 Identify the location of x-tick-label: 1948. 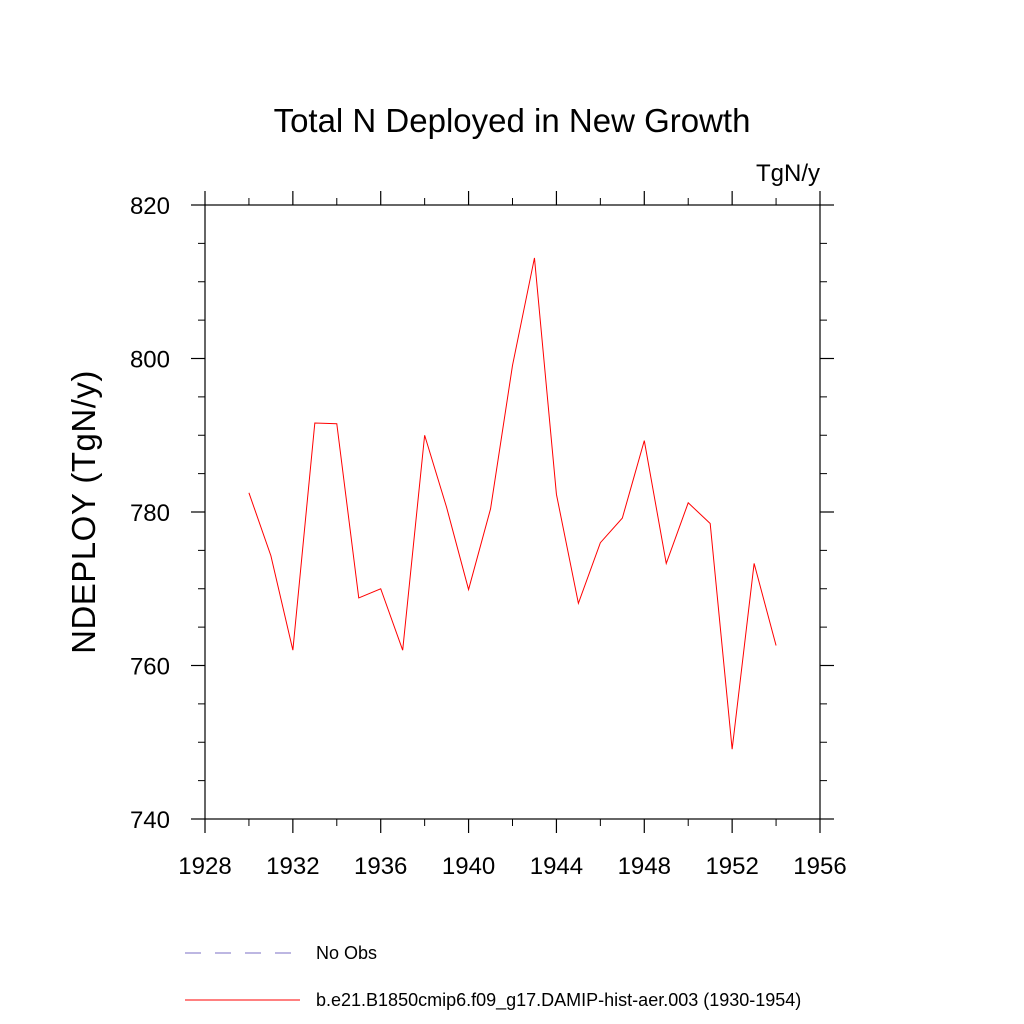
(644, 866).